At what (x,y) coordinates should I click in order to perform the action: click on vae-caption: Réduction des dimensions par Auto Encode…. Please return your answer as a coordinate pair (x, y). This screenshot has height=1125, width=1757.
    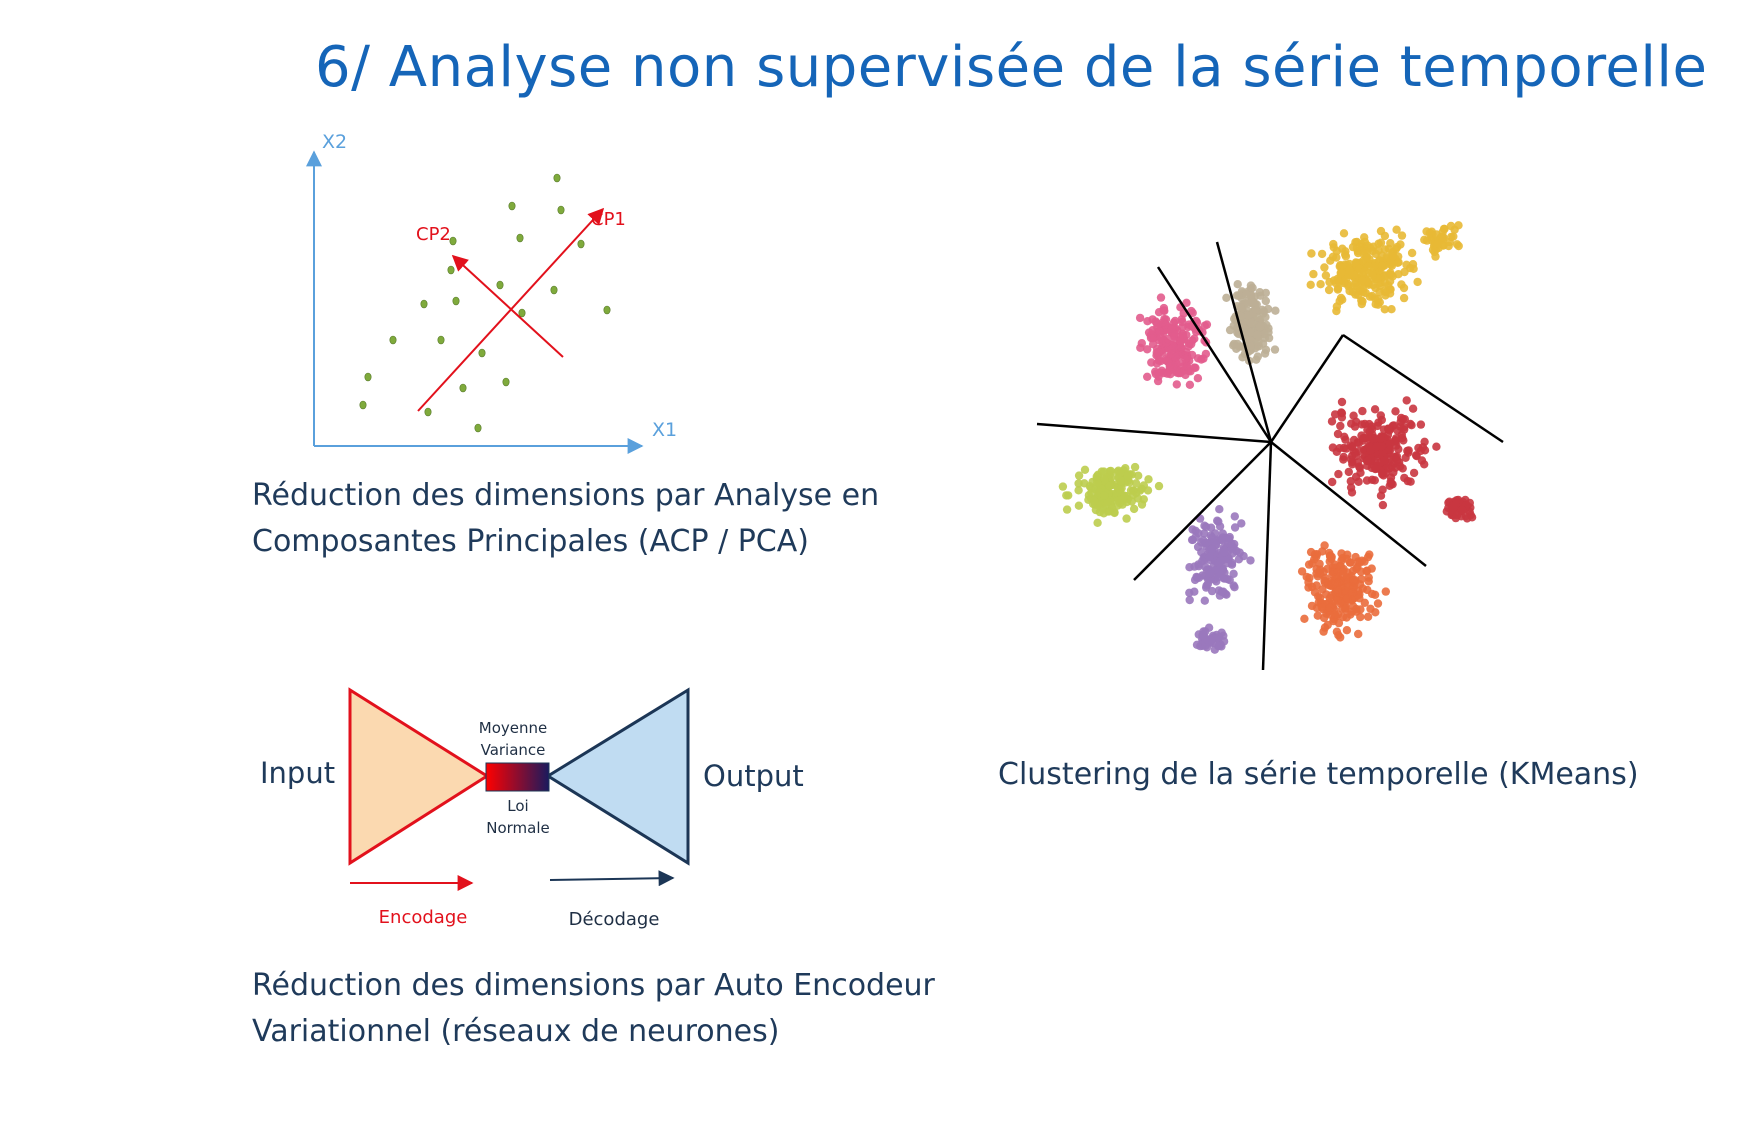
    Looking at the image, I should click on (593, 1009).